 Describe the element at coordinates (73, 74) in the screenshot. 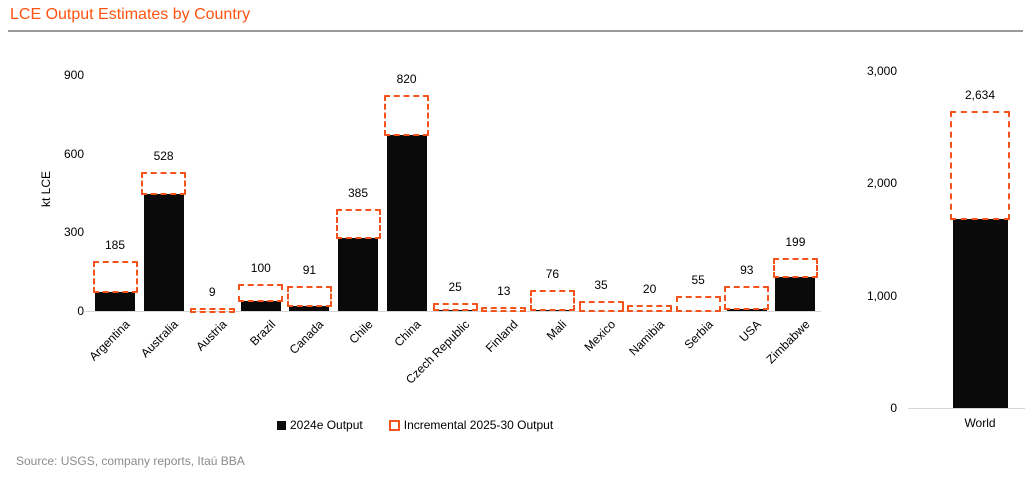

I see `y-axis-tick-label: 900` at that location.